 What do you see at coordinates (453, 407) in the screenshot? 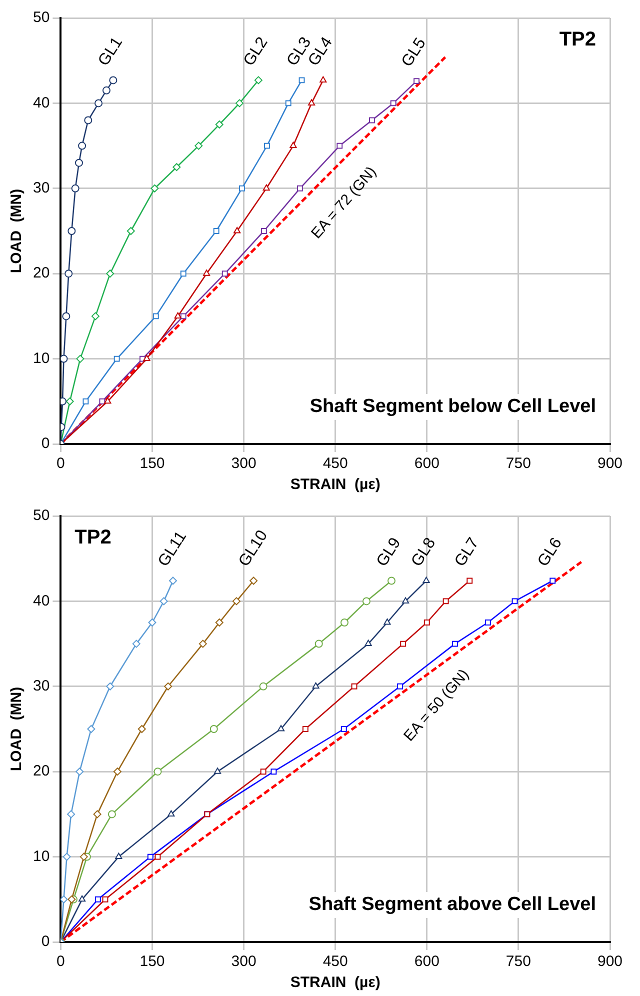
I see `text: Shaft Segment below Cell Level` at bounding box center [453, 407].